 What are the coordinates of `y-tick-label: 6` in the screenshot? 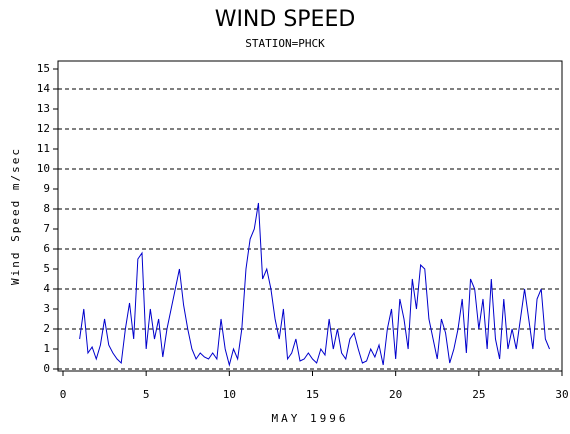 It's located at (46, 248).